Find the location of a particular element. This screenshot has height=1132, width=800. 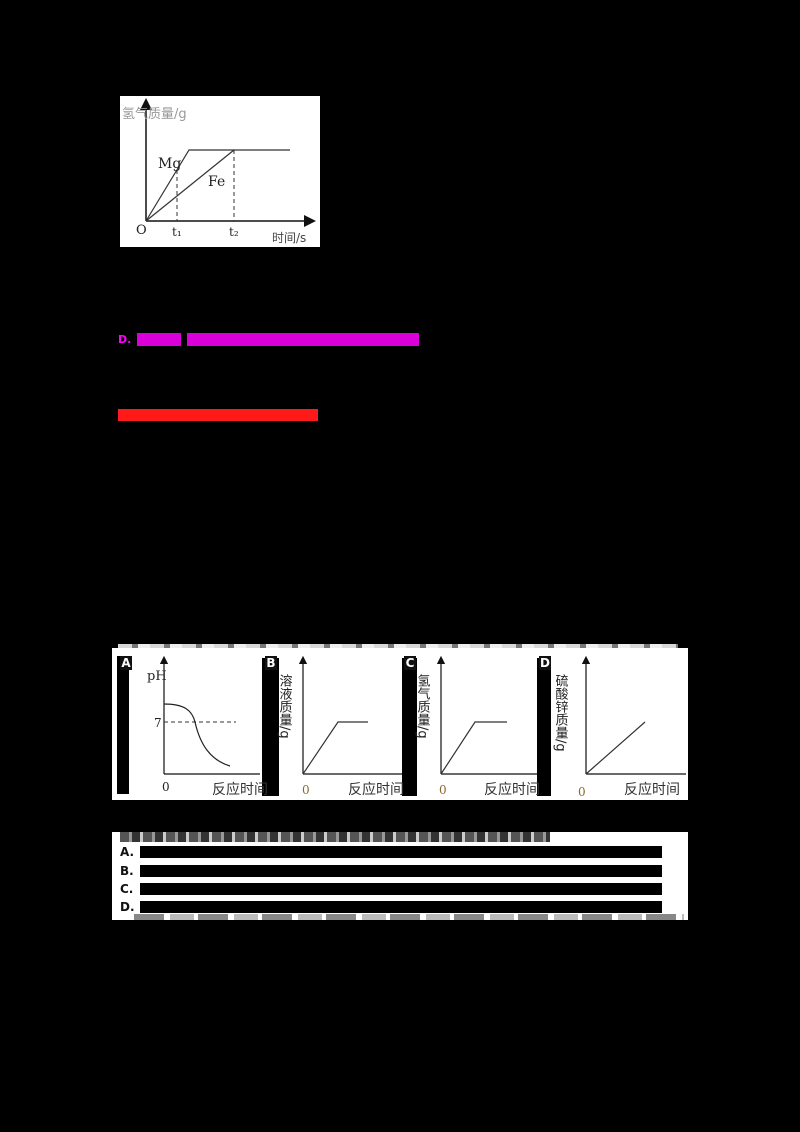

option-c-label: C is located at coordinates (410, 663).